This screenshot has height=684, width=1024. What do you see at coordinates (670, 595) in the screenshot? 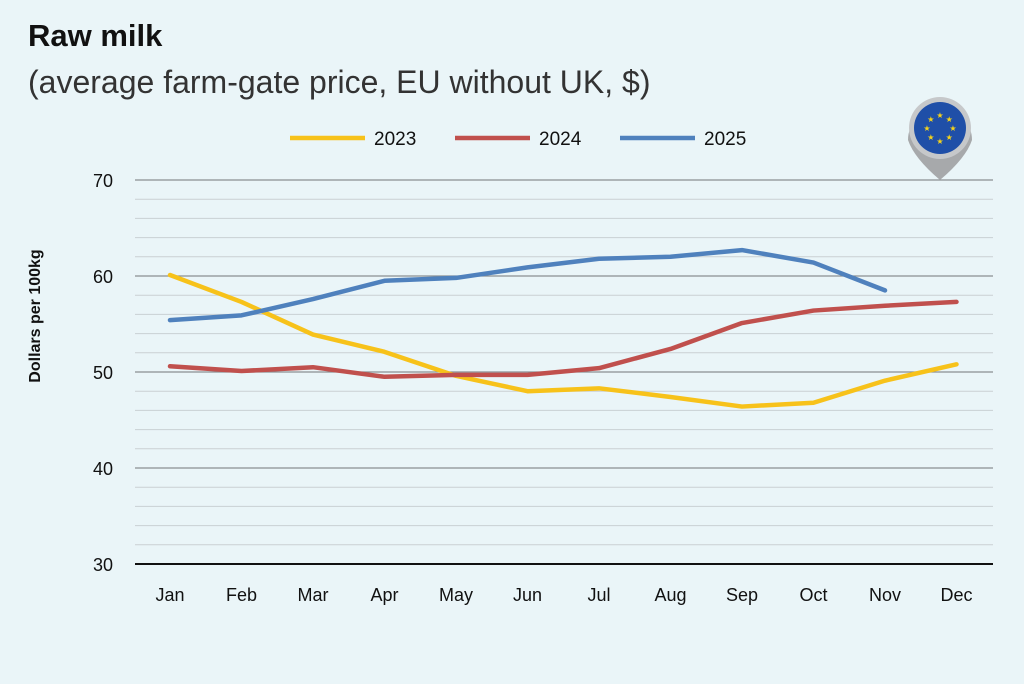
I see `x-tick-label: Aug` at bounding box center [670, 595].